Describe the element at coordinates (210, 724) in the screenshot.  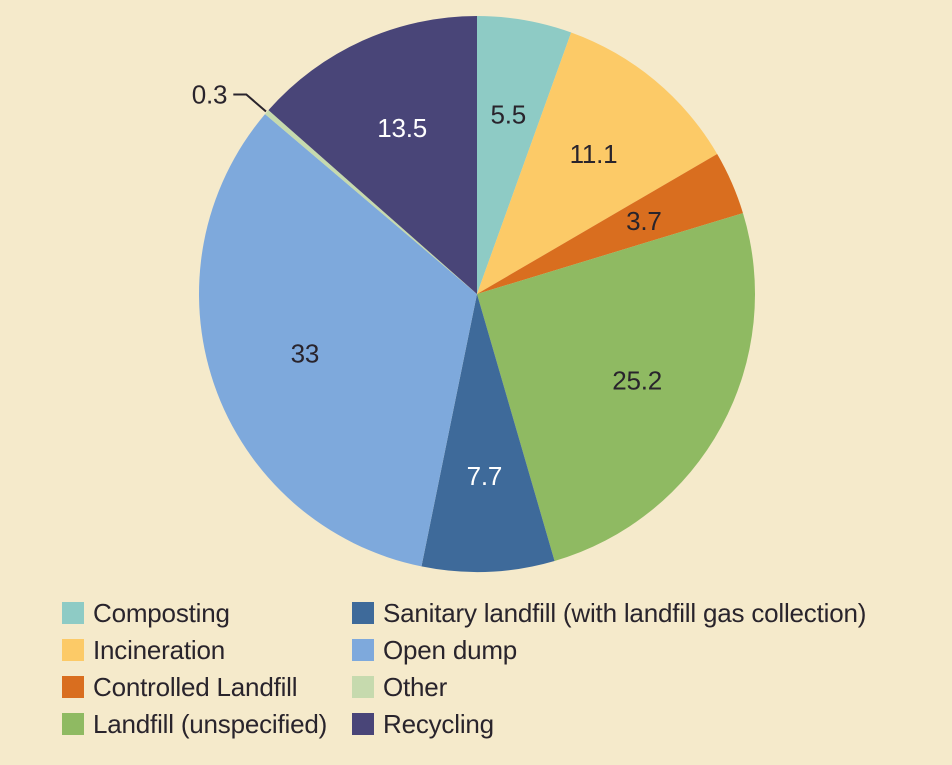
I see `legend-label-landfill-unspecified: Landfill (unspecified)` at that location.